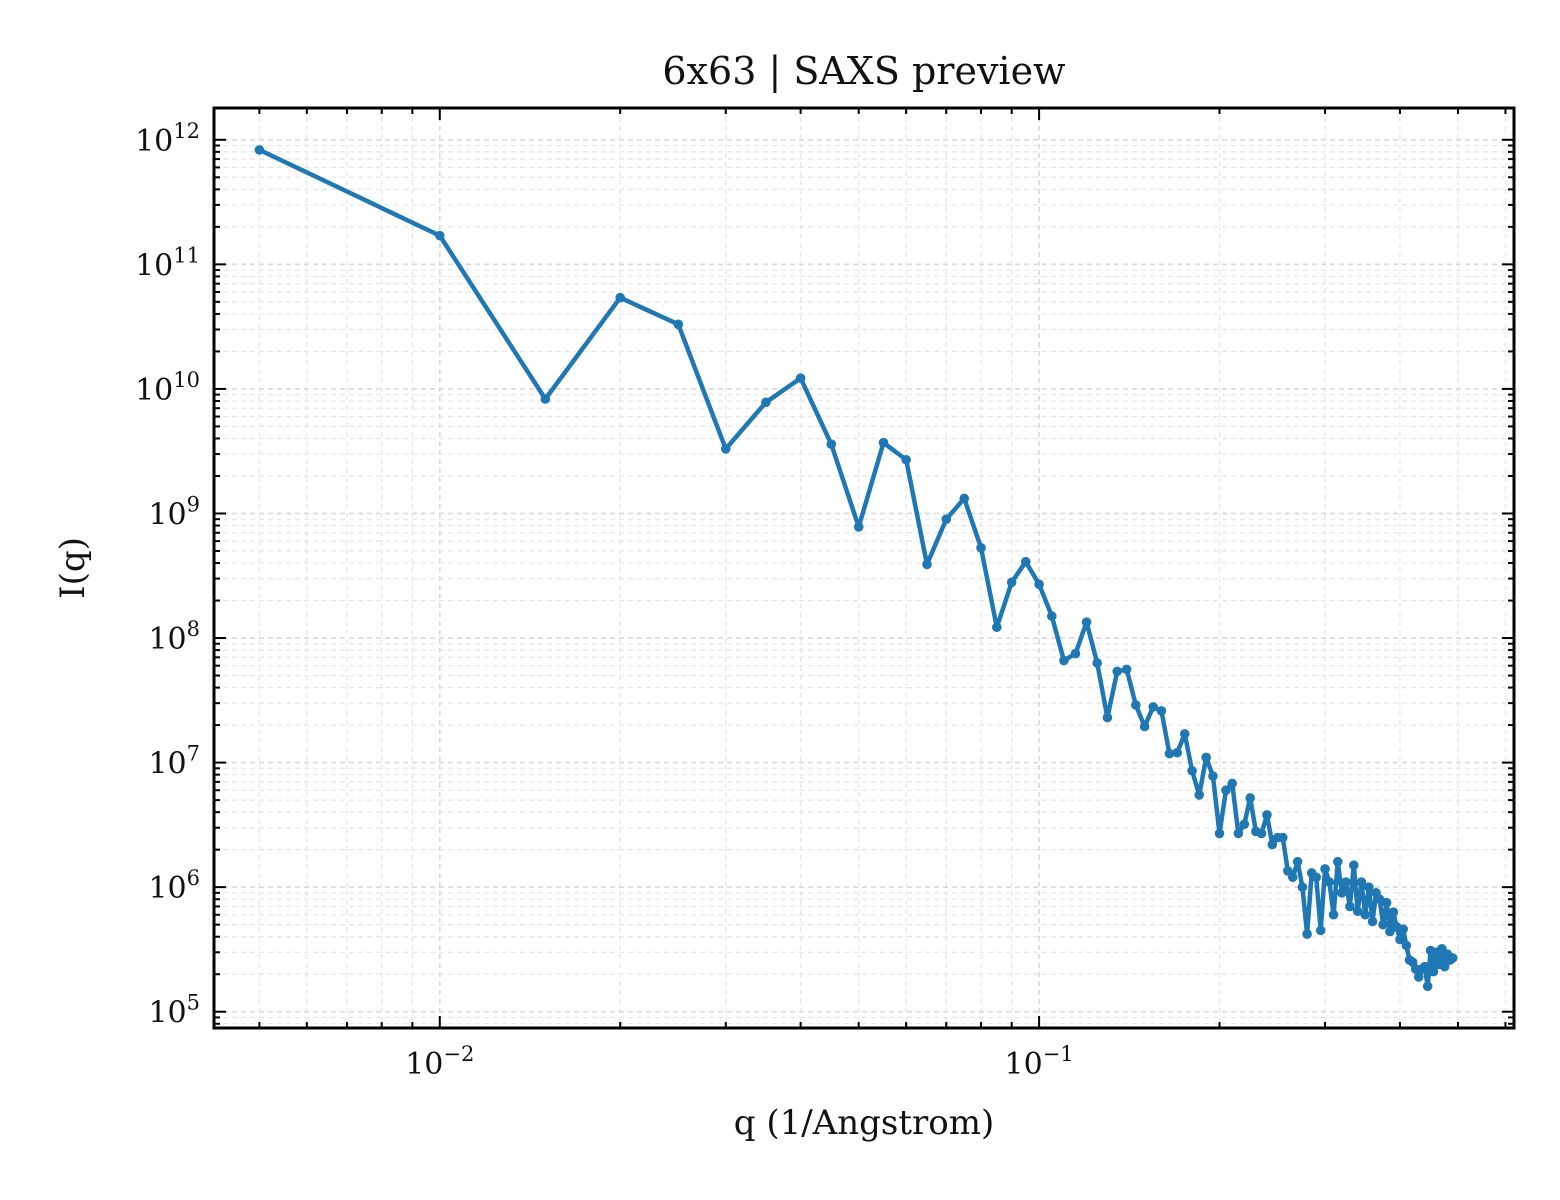 The image size is (1560, 1200). I want to click on x-tick-labels: 10⁻² 10⁻¹, so click(739, 1062).